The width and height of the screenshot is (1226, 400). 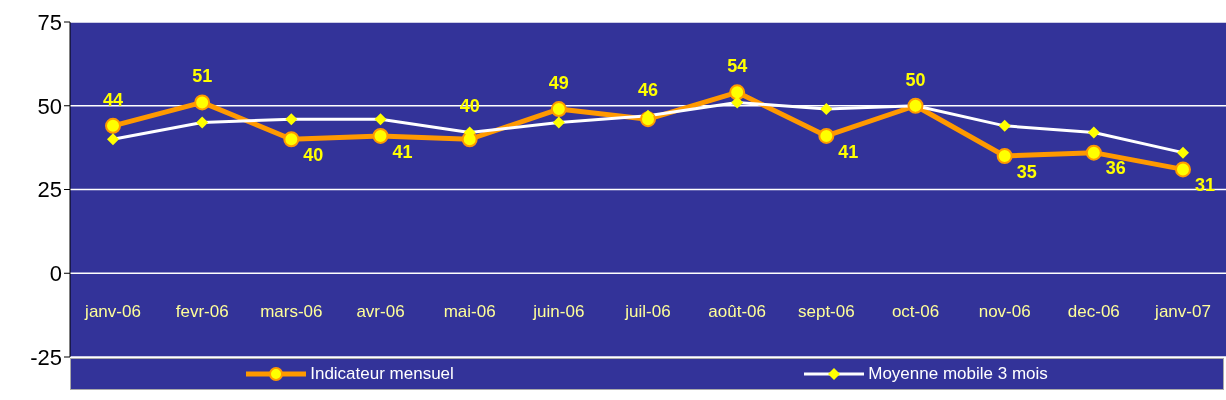 What do you see at coordinates (1093, 312) in the screenshot?
I see `x-tick-label: dec-06` at bounding box center [1093, 312].